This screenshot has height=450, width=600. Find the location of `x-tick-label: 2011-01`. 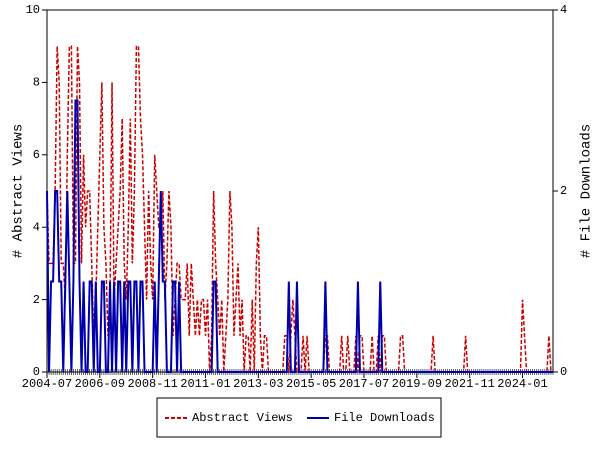

x-tick-label: 2011-01 is located at coordinates (205, 384).